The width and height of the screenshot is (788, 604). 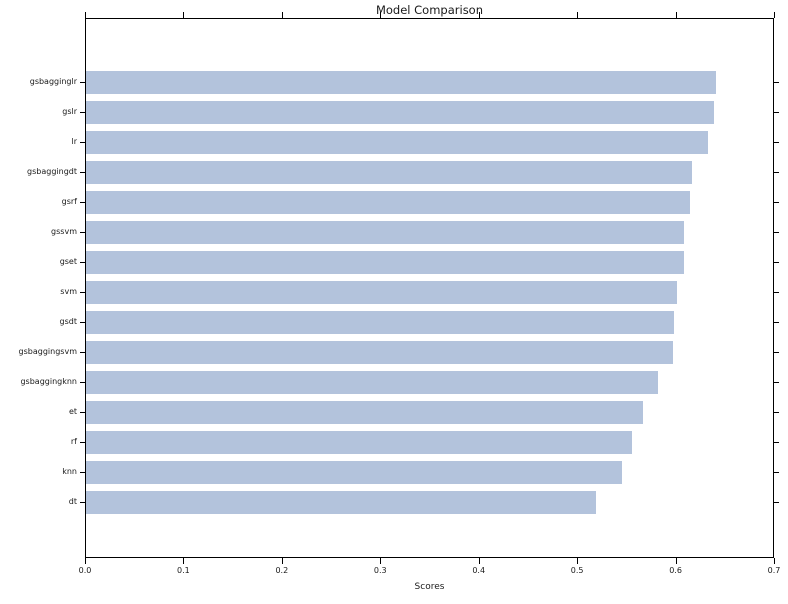 What do you see at coordinates (479, 570) in the screenshot?
I see `x-tick-label: 0.4` at bounding box center [479, 570].